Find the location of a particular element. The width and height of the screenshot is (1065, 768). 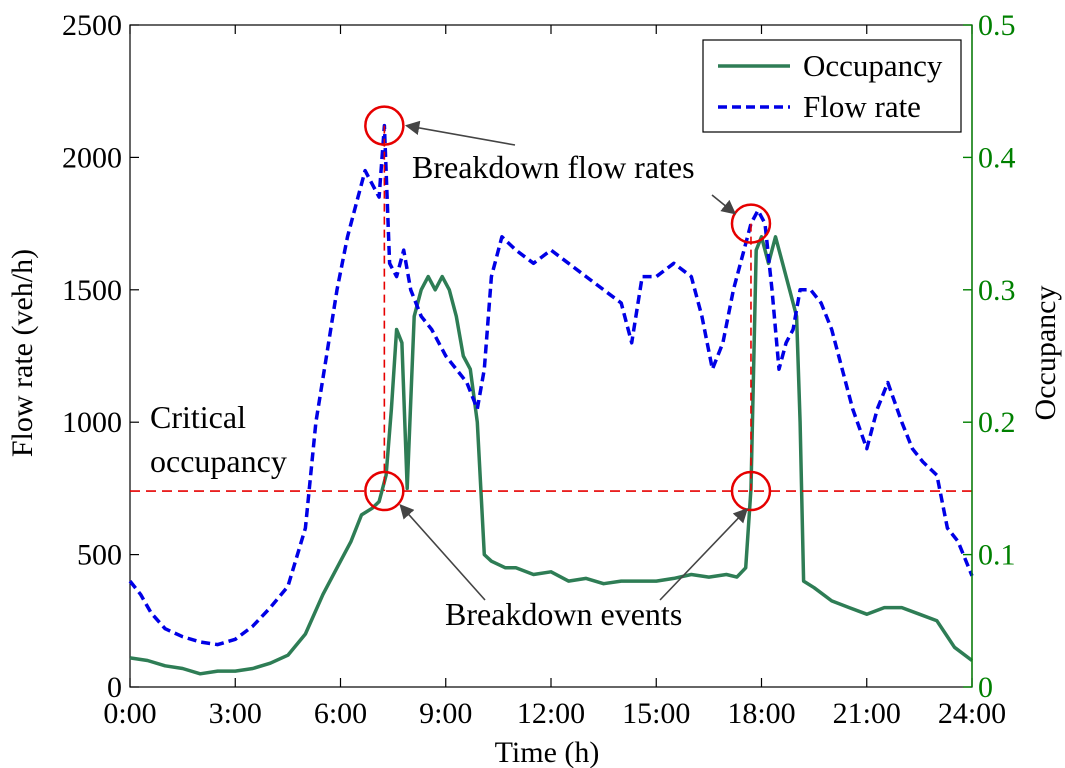

y2-axis-title: Occupancy is located at coordinates (1045, 353).